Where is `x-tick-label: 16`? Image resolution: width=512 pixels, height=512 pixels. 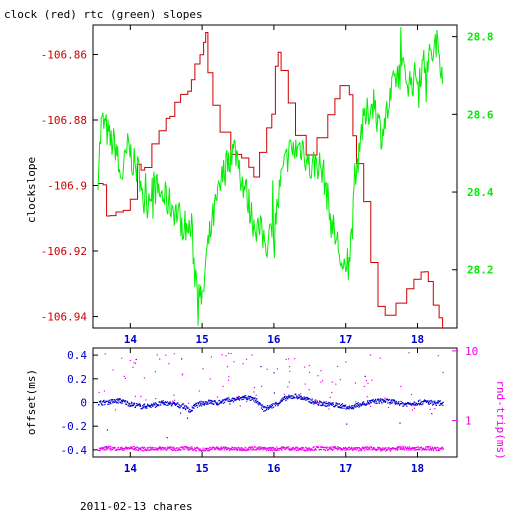 x-tick-label: 16 is located at coordinates (274, 468).